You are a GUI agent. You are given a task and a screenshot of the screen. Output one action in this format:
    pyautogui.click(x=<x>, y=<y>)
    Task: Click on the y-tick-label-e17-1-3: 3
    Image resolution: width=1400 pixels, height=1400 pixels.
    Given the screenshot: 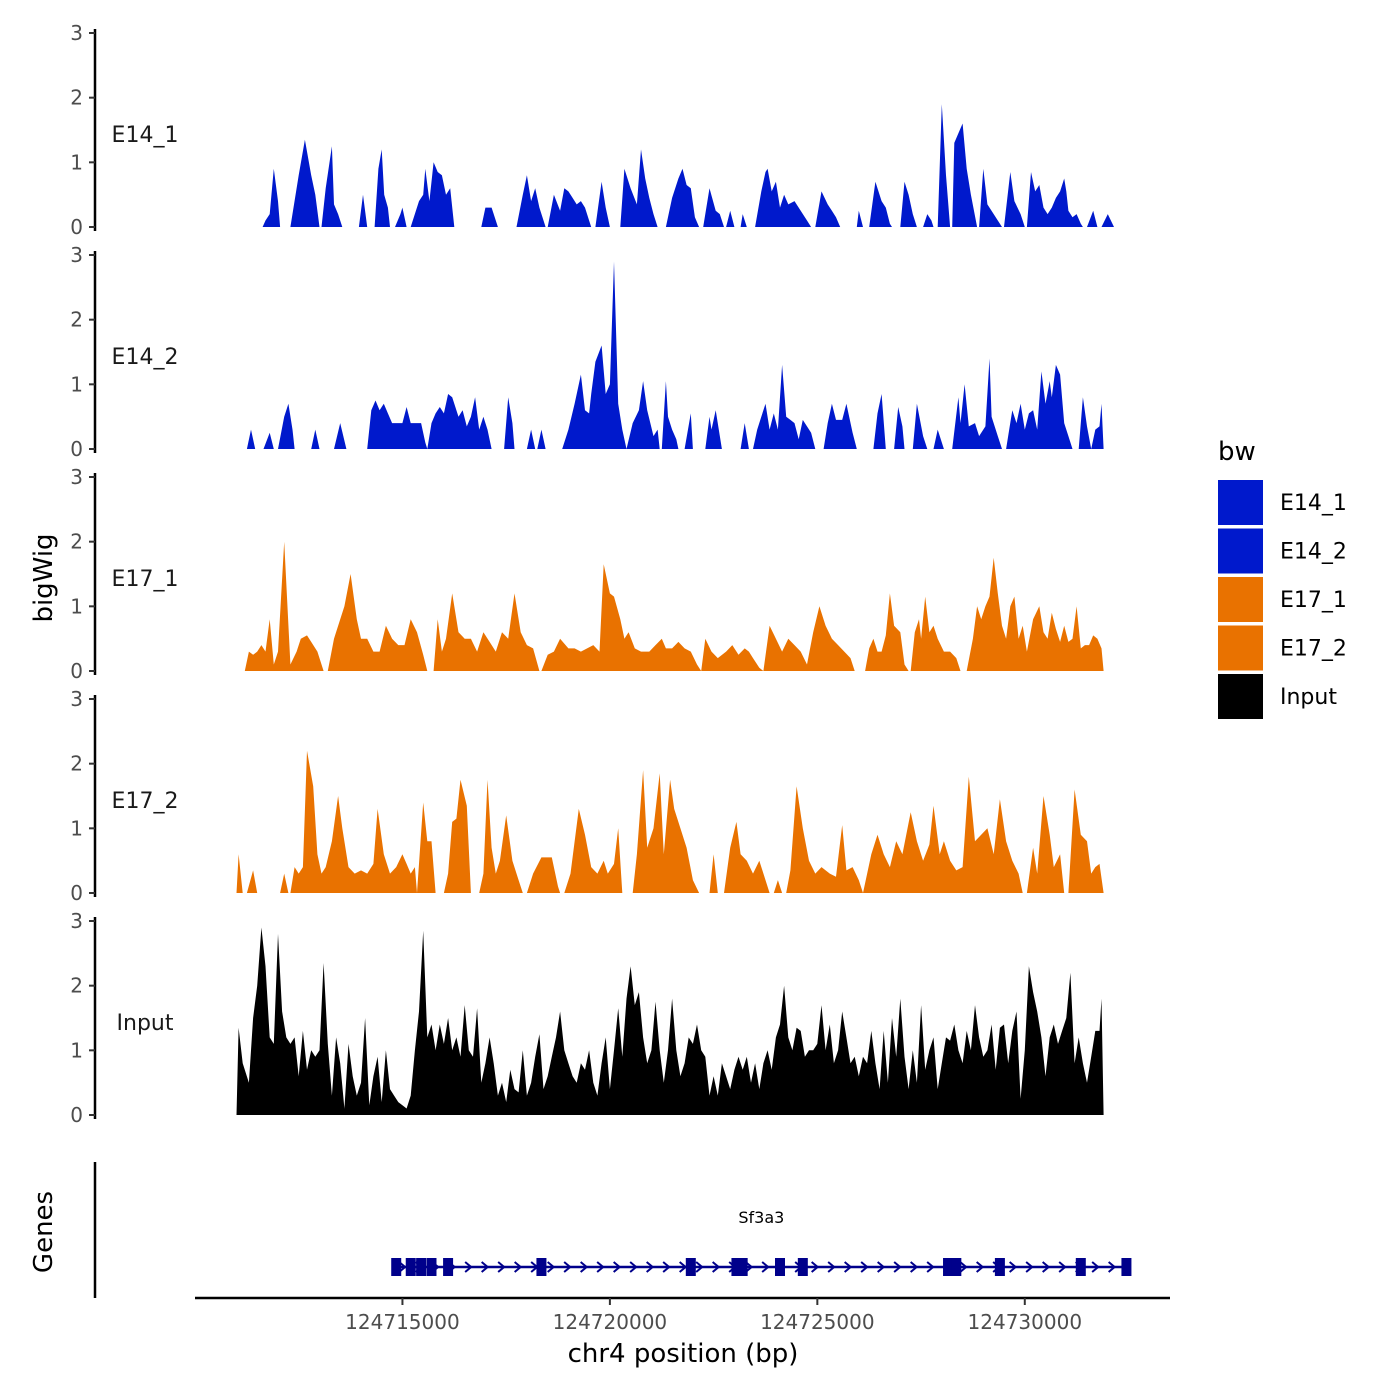 What is the action you would take?
    pyautogui.click(x=76, y=477)
    